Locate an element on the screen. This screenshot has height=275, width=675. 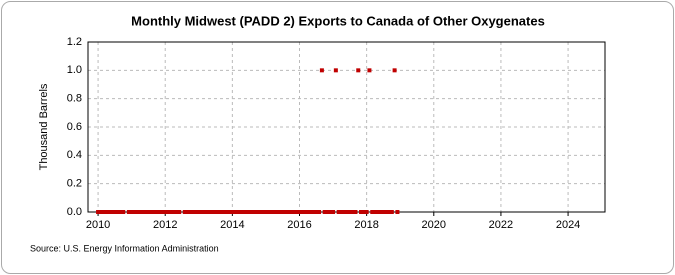
x-tick-label: 2022 is located at coordinates (501, 225).